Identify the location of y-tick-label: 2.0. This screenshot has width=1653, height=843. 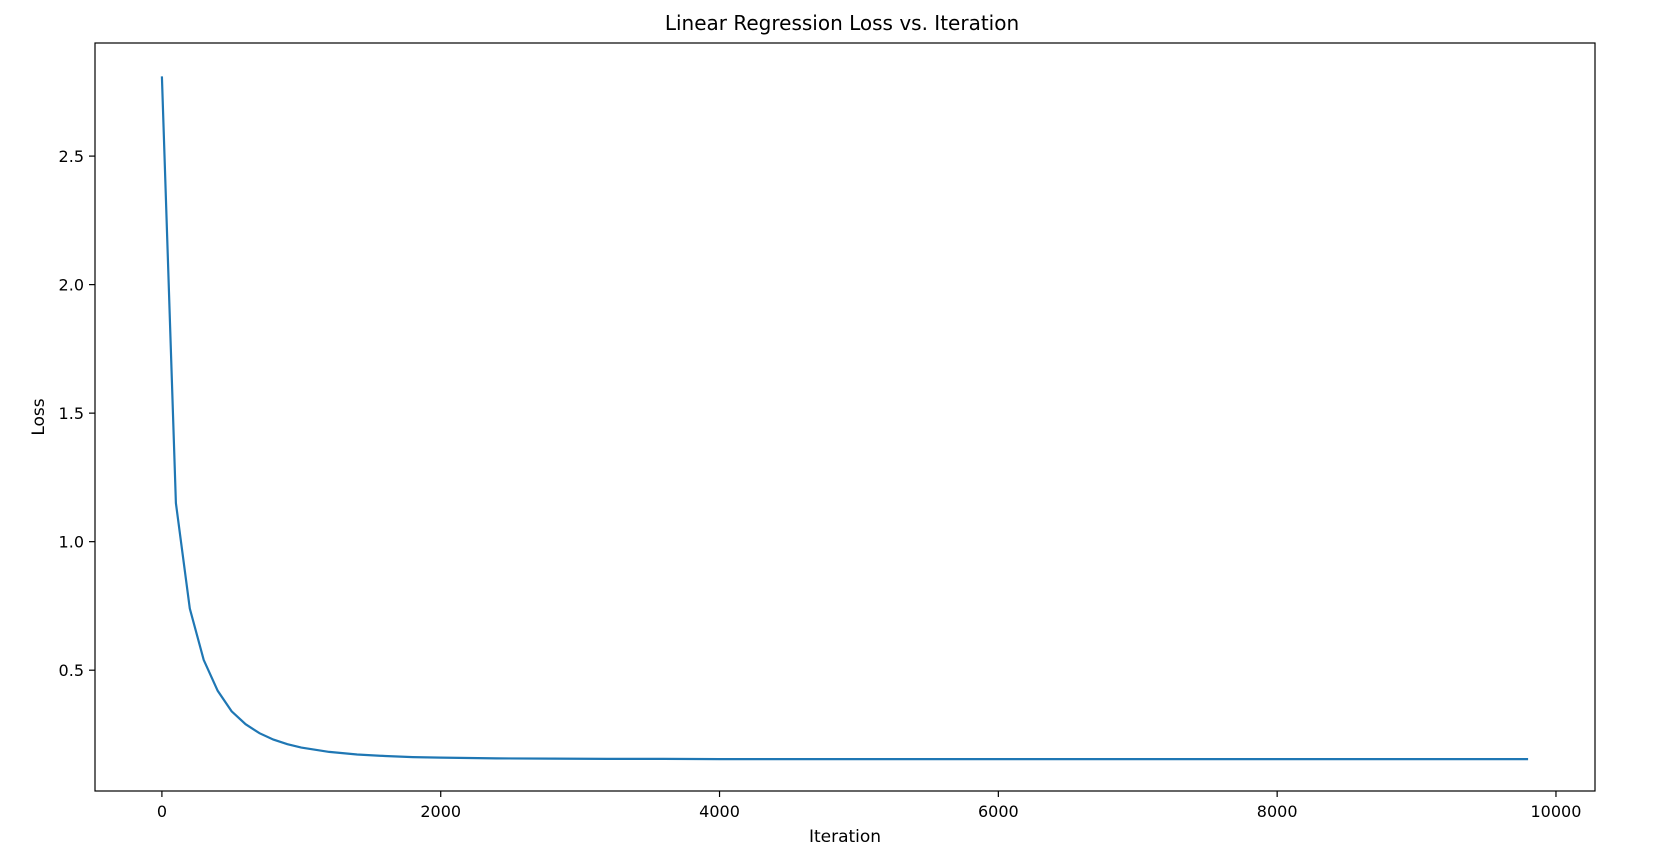
(71, 285).